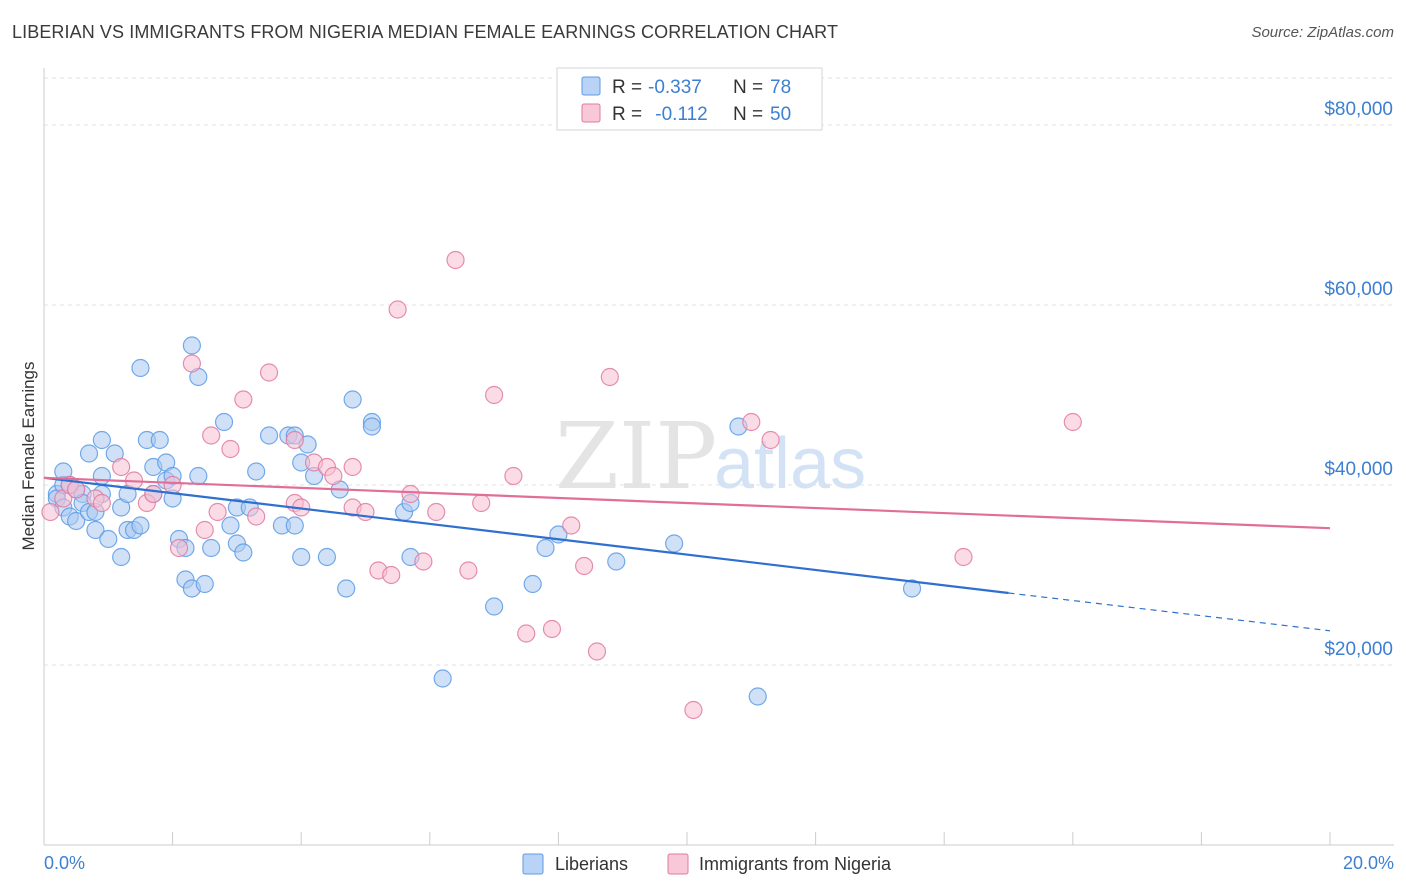 The image size is (1406, 892). I want to click on x-ticks, so click(687, 838).